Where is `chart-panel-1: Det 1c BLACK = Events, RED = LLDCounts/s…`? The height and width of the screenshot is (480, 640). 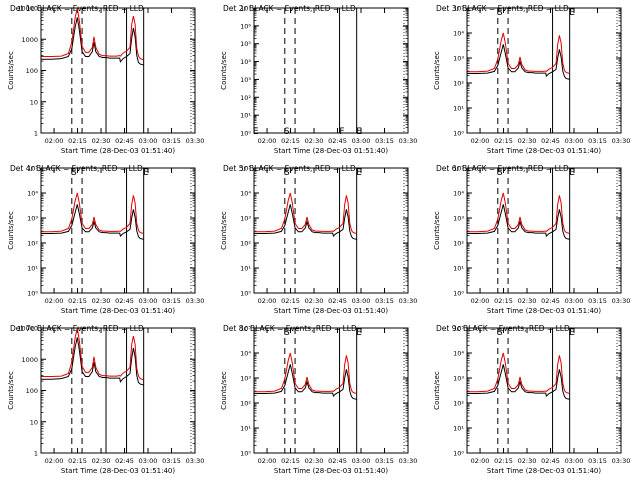 chart-panel-1: Det 1c BLACK = Events, RED = LLDCounts/s… is located at coordinates (105, 79).